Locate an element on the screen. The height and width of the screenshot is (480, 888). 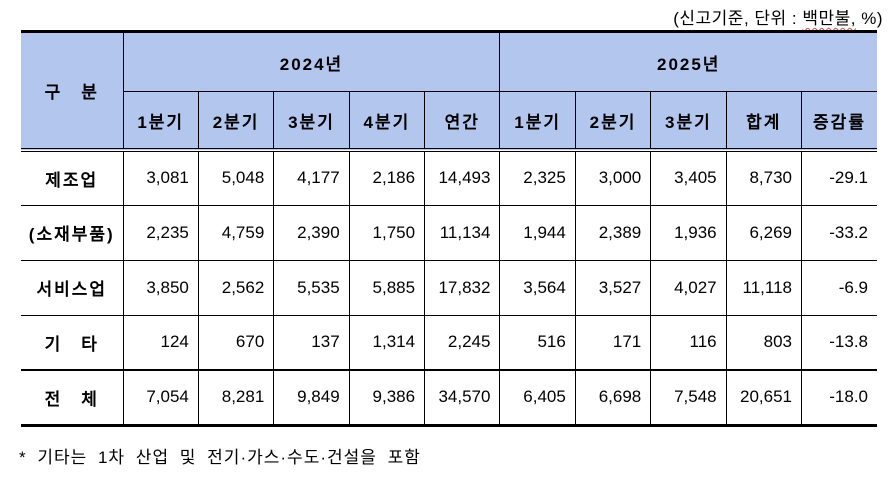
data-cell: 7,548 is located at coordinates (688, 398).